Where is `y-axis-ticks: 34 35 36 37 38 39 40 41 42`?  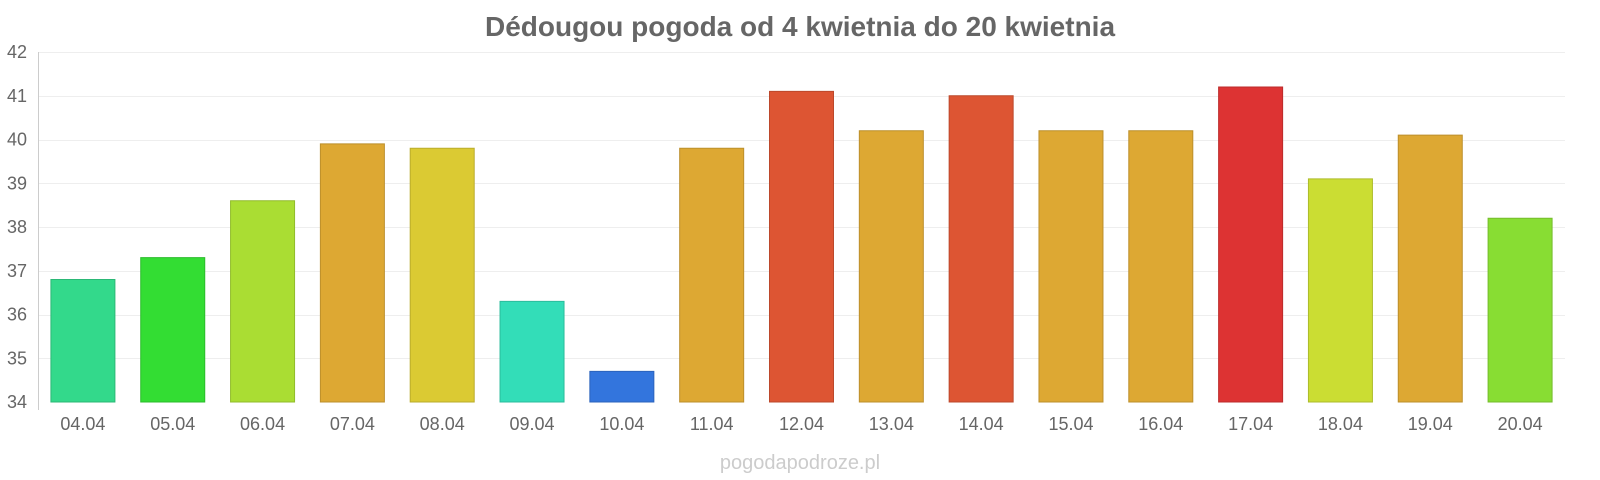
y-axis-ticks: 34 35 36 37 38 39 40 41 42 is located at coordinates (17, 227).